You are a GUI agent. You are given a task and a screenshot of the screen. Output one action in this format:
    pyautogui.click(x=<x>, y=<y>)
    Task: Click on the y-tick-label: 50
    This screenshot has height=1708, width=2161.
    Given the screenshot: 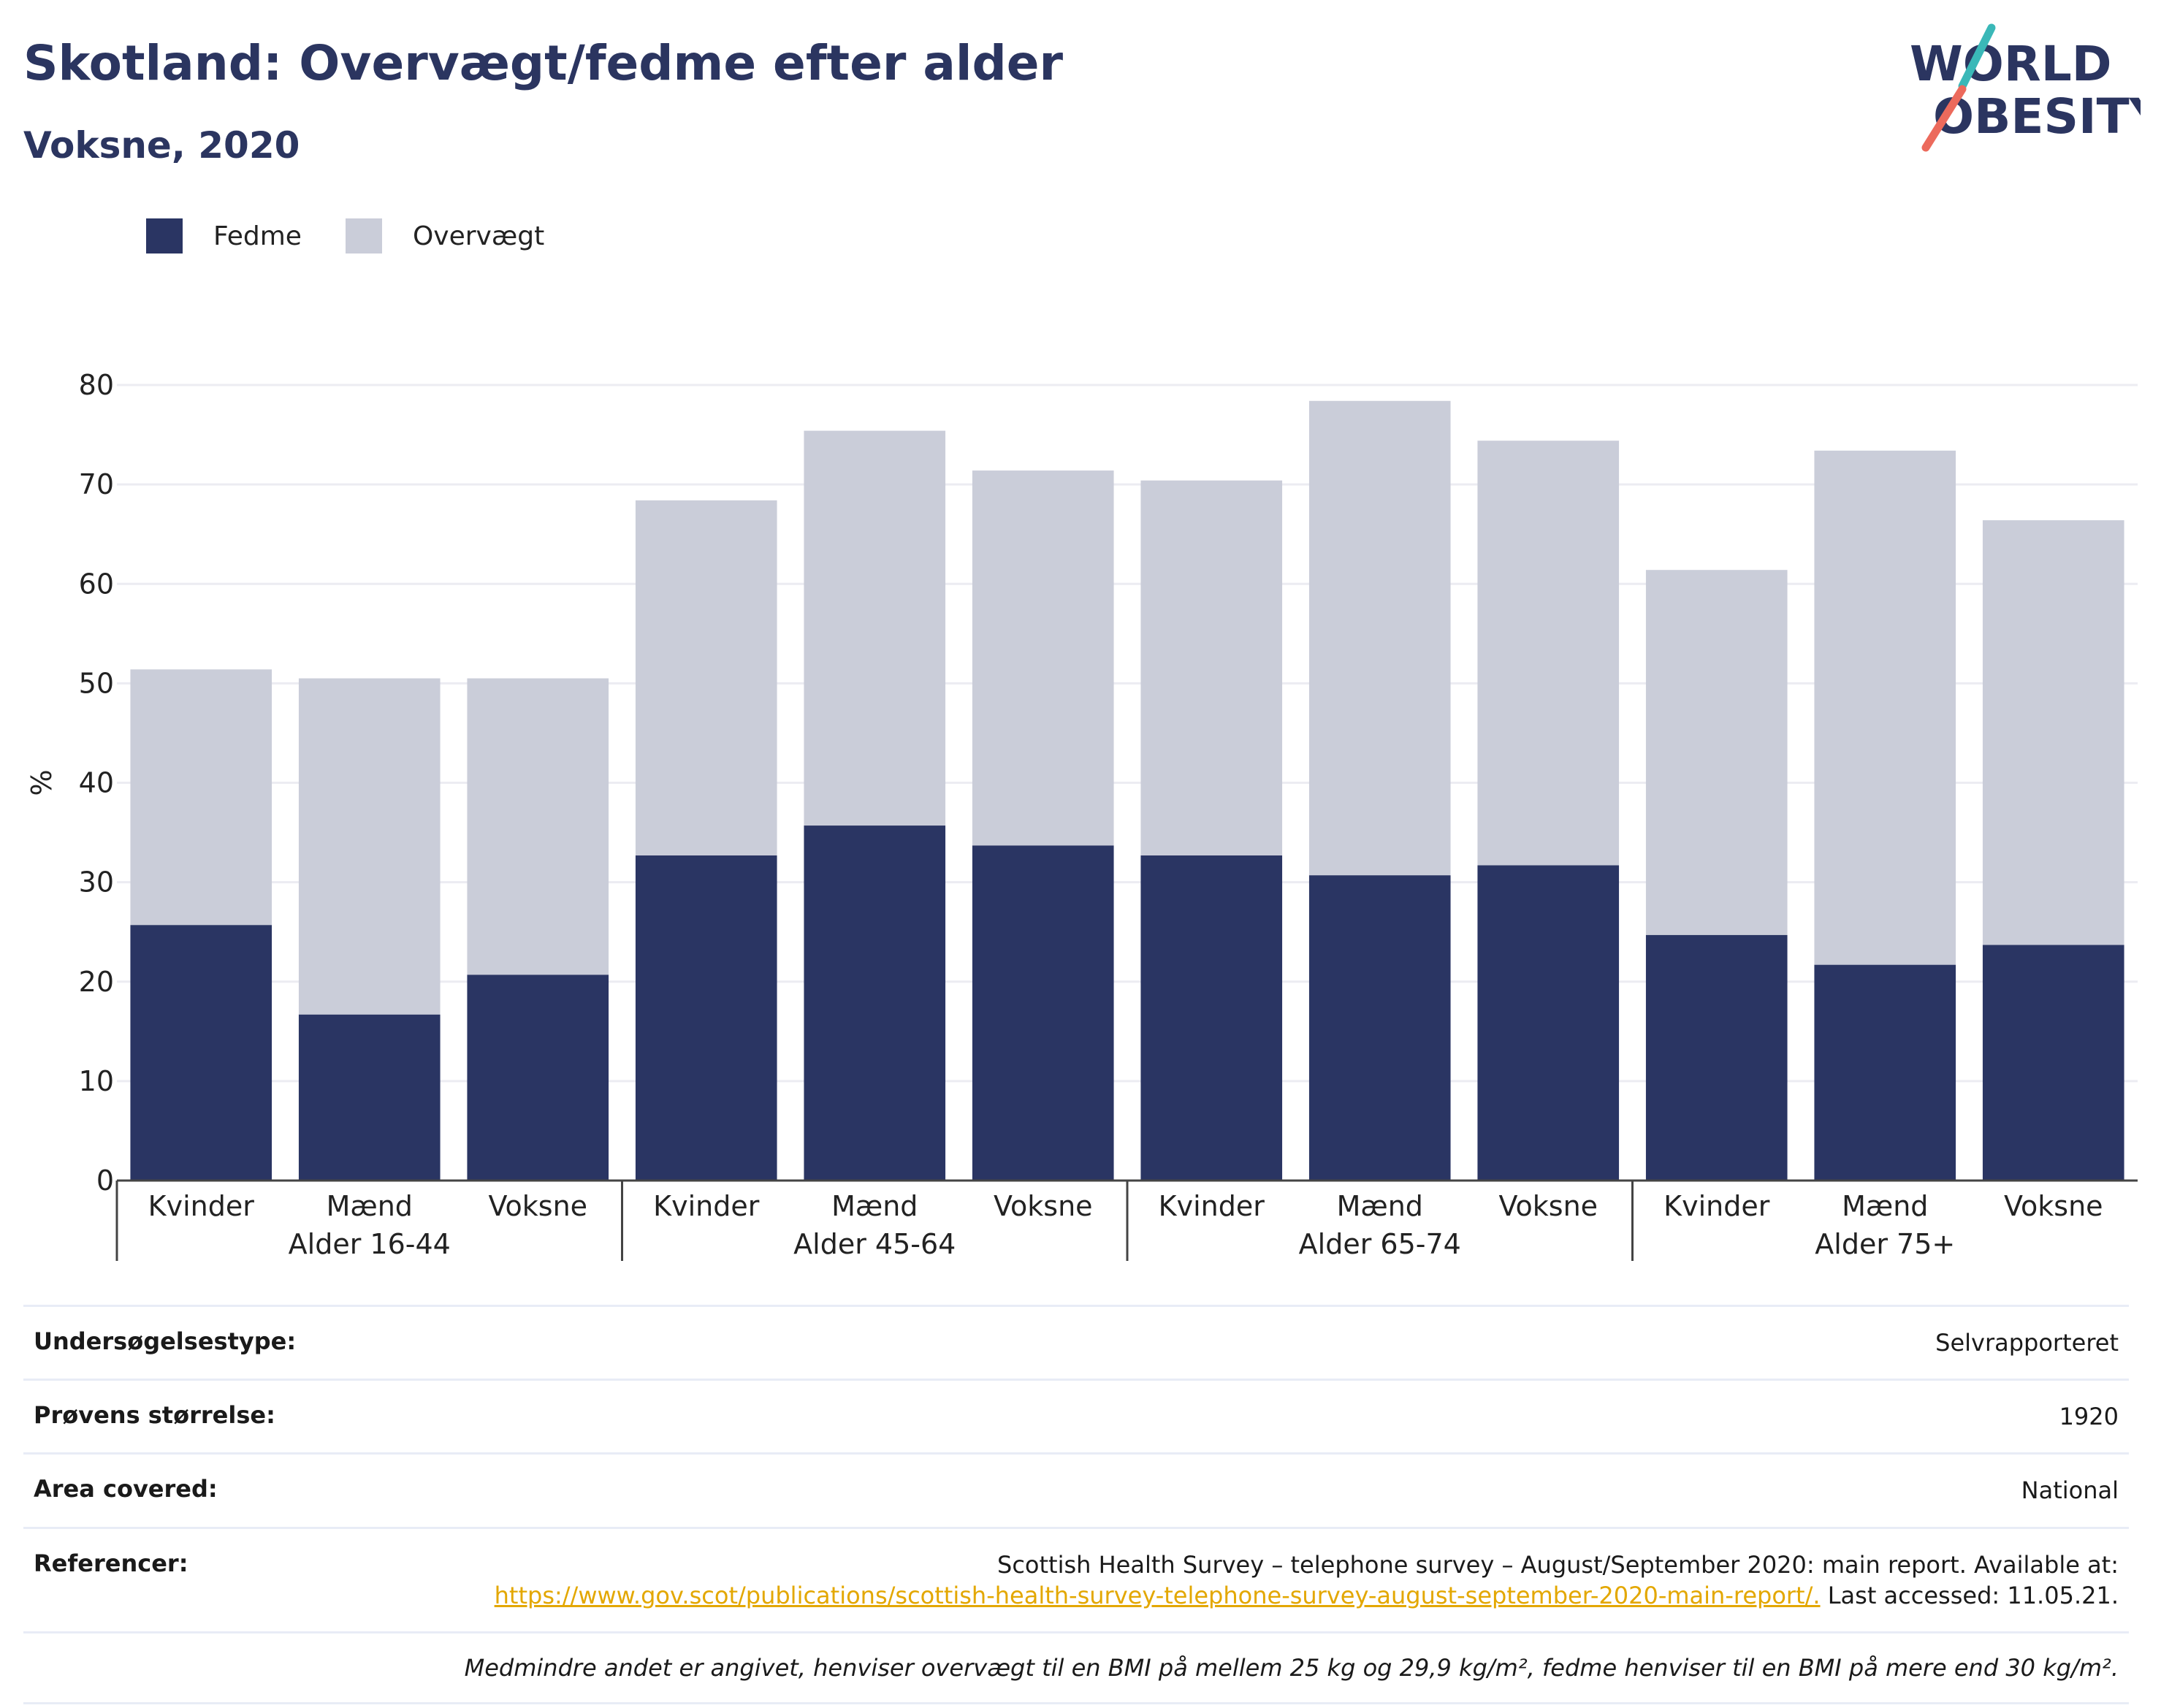 What is the action you would take?
    pyautogui.click(x=96, y=683)
    